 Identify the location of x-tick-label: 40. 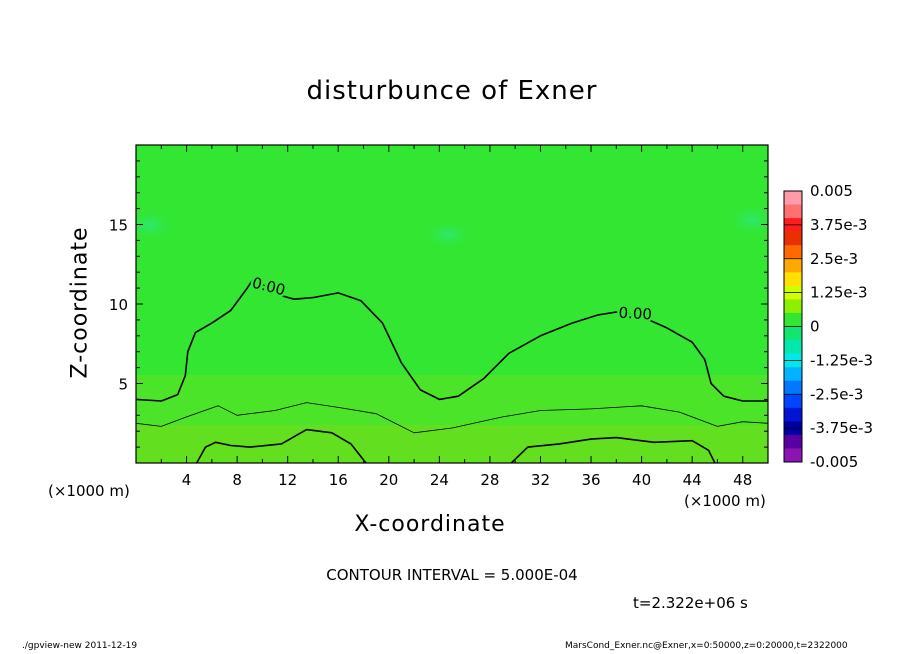
(641, 480).